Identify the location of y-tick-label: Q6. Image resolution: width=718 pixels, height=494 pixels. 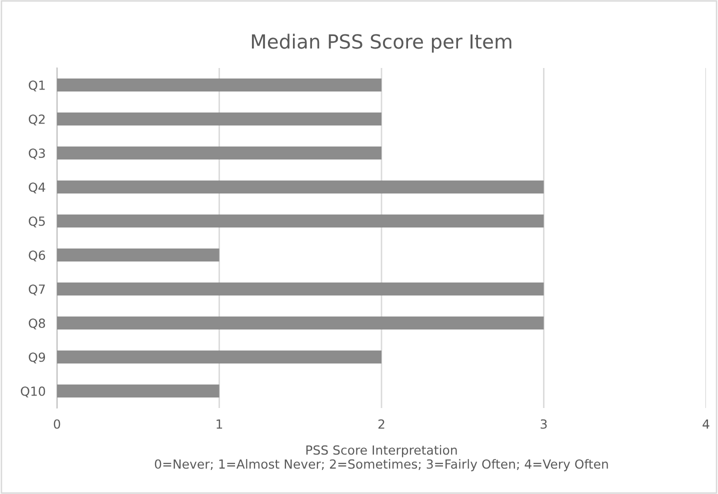
(37, 256).